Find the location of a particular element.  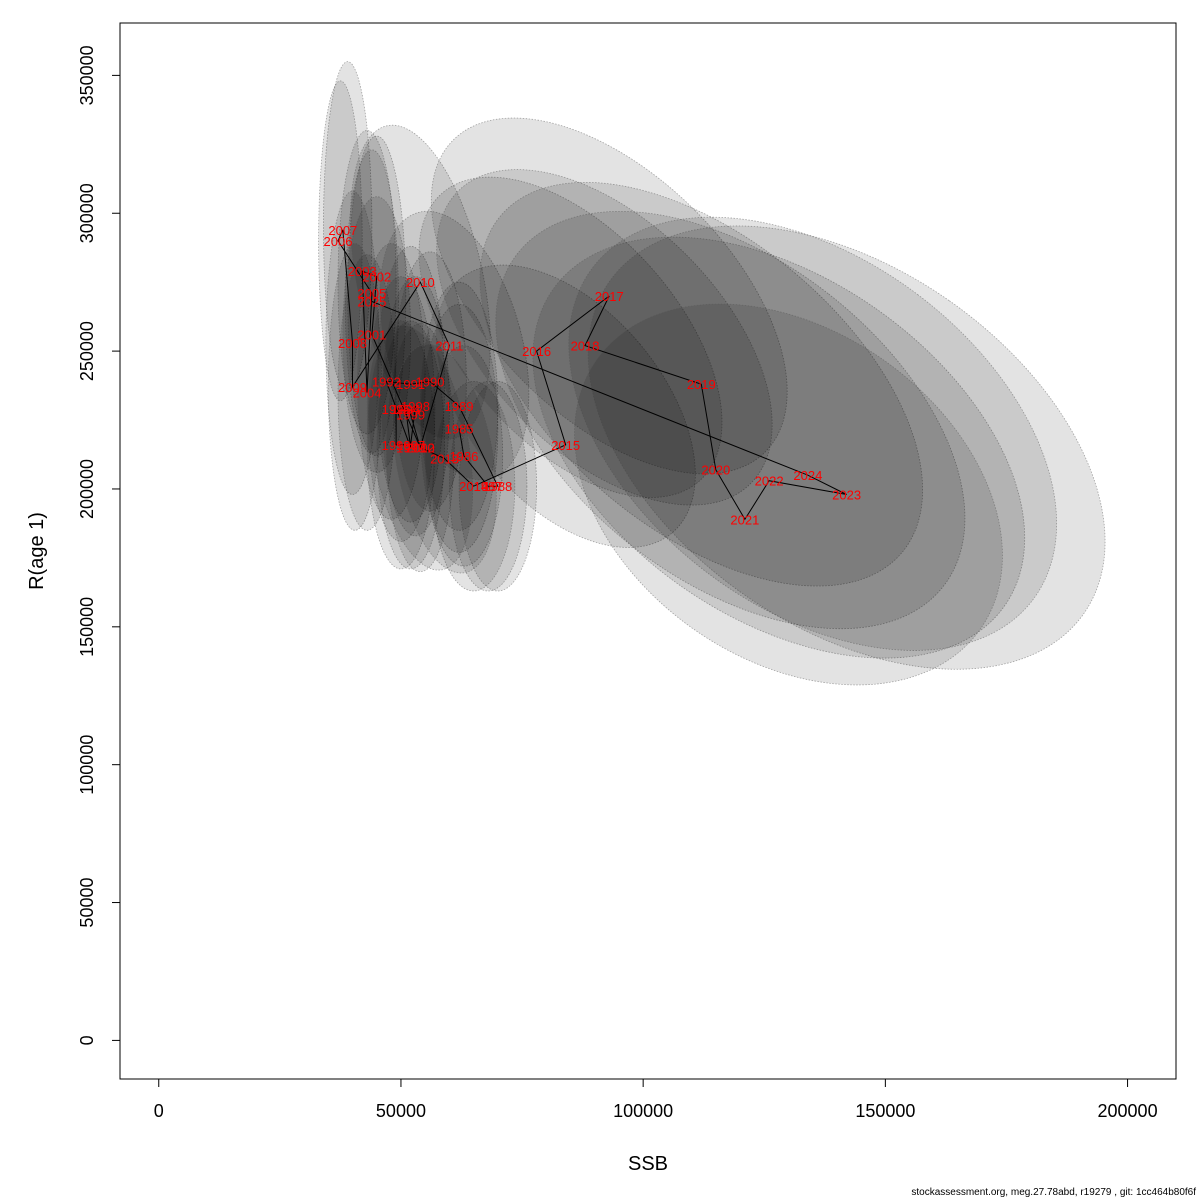

year-label-2009: 2009 is located at coordinates (352, 387).